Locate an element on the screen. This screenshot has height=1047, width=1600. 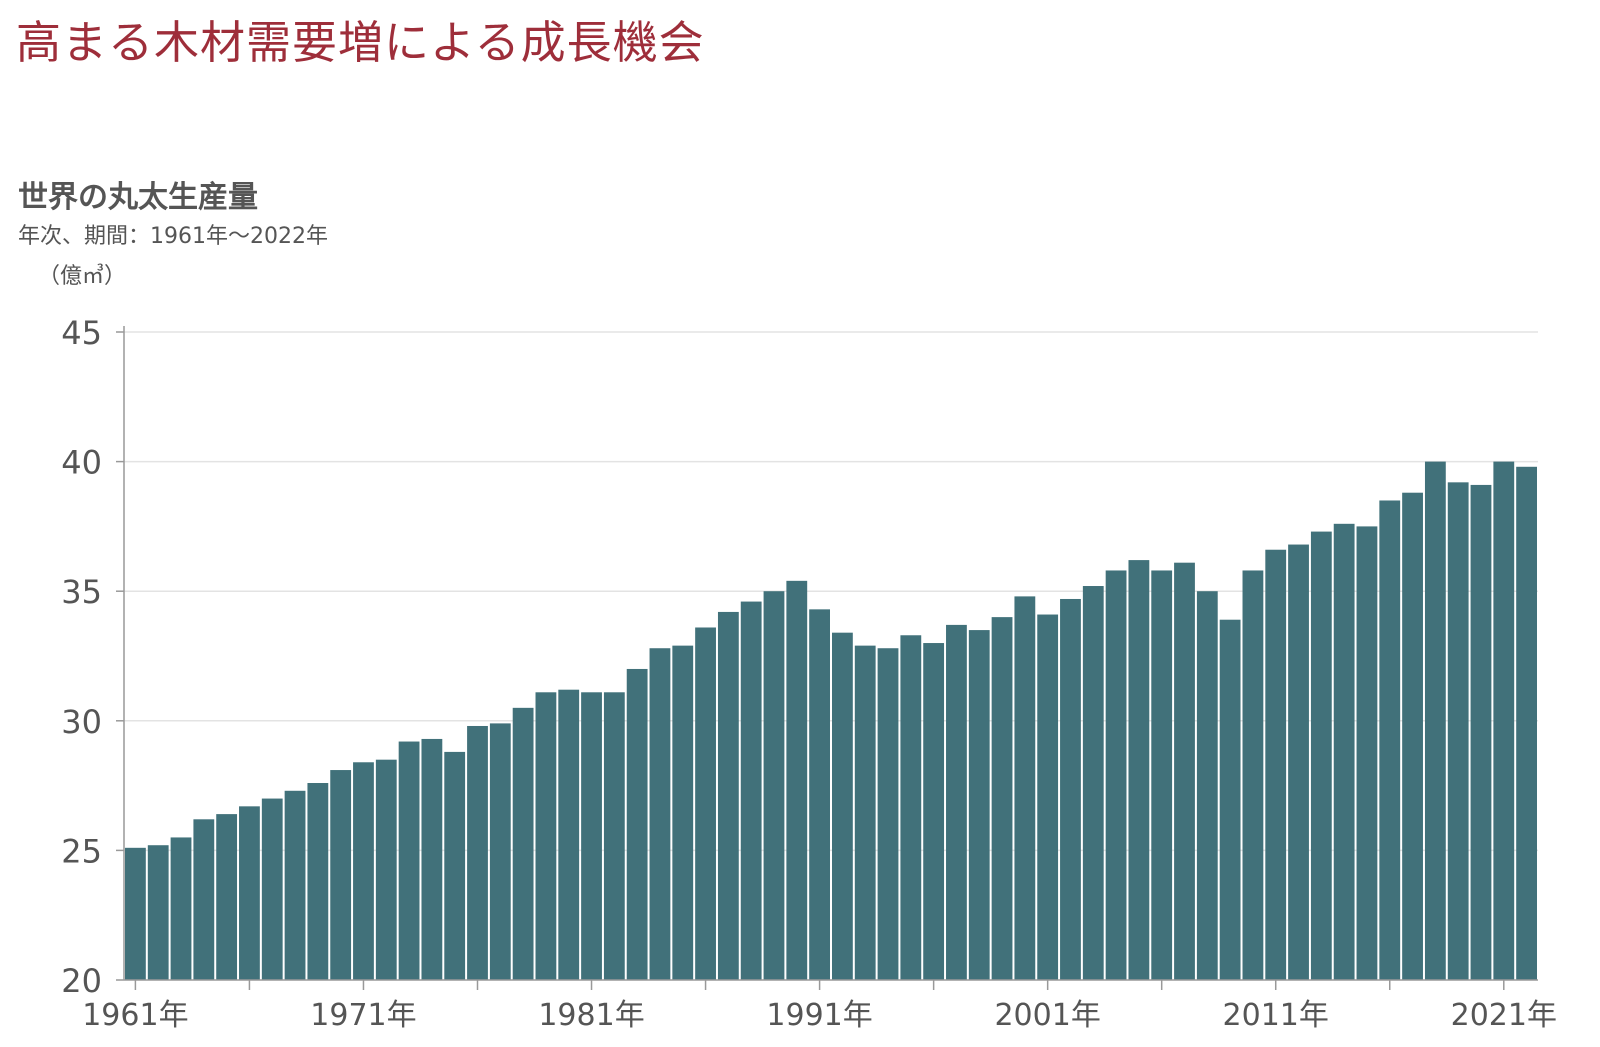
bar-2001 is located at coordinates (1048, 797).